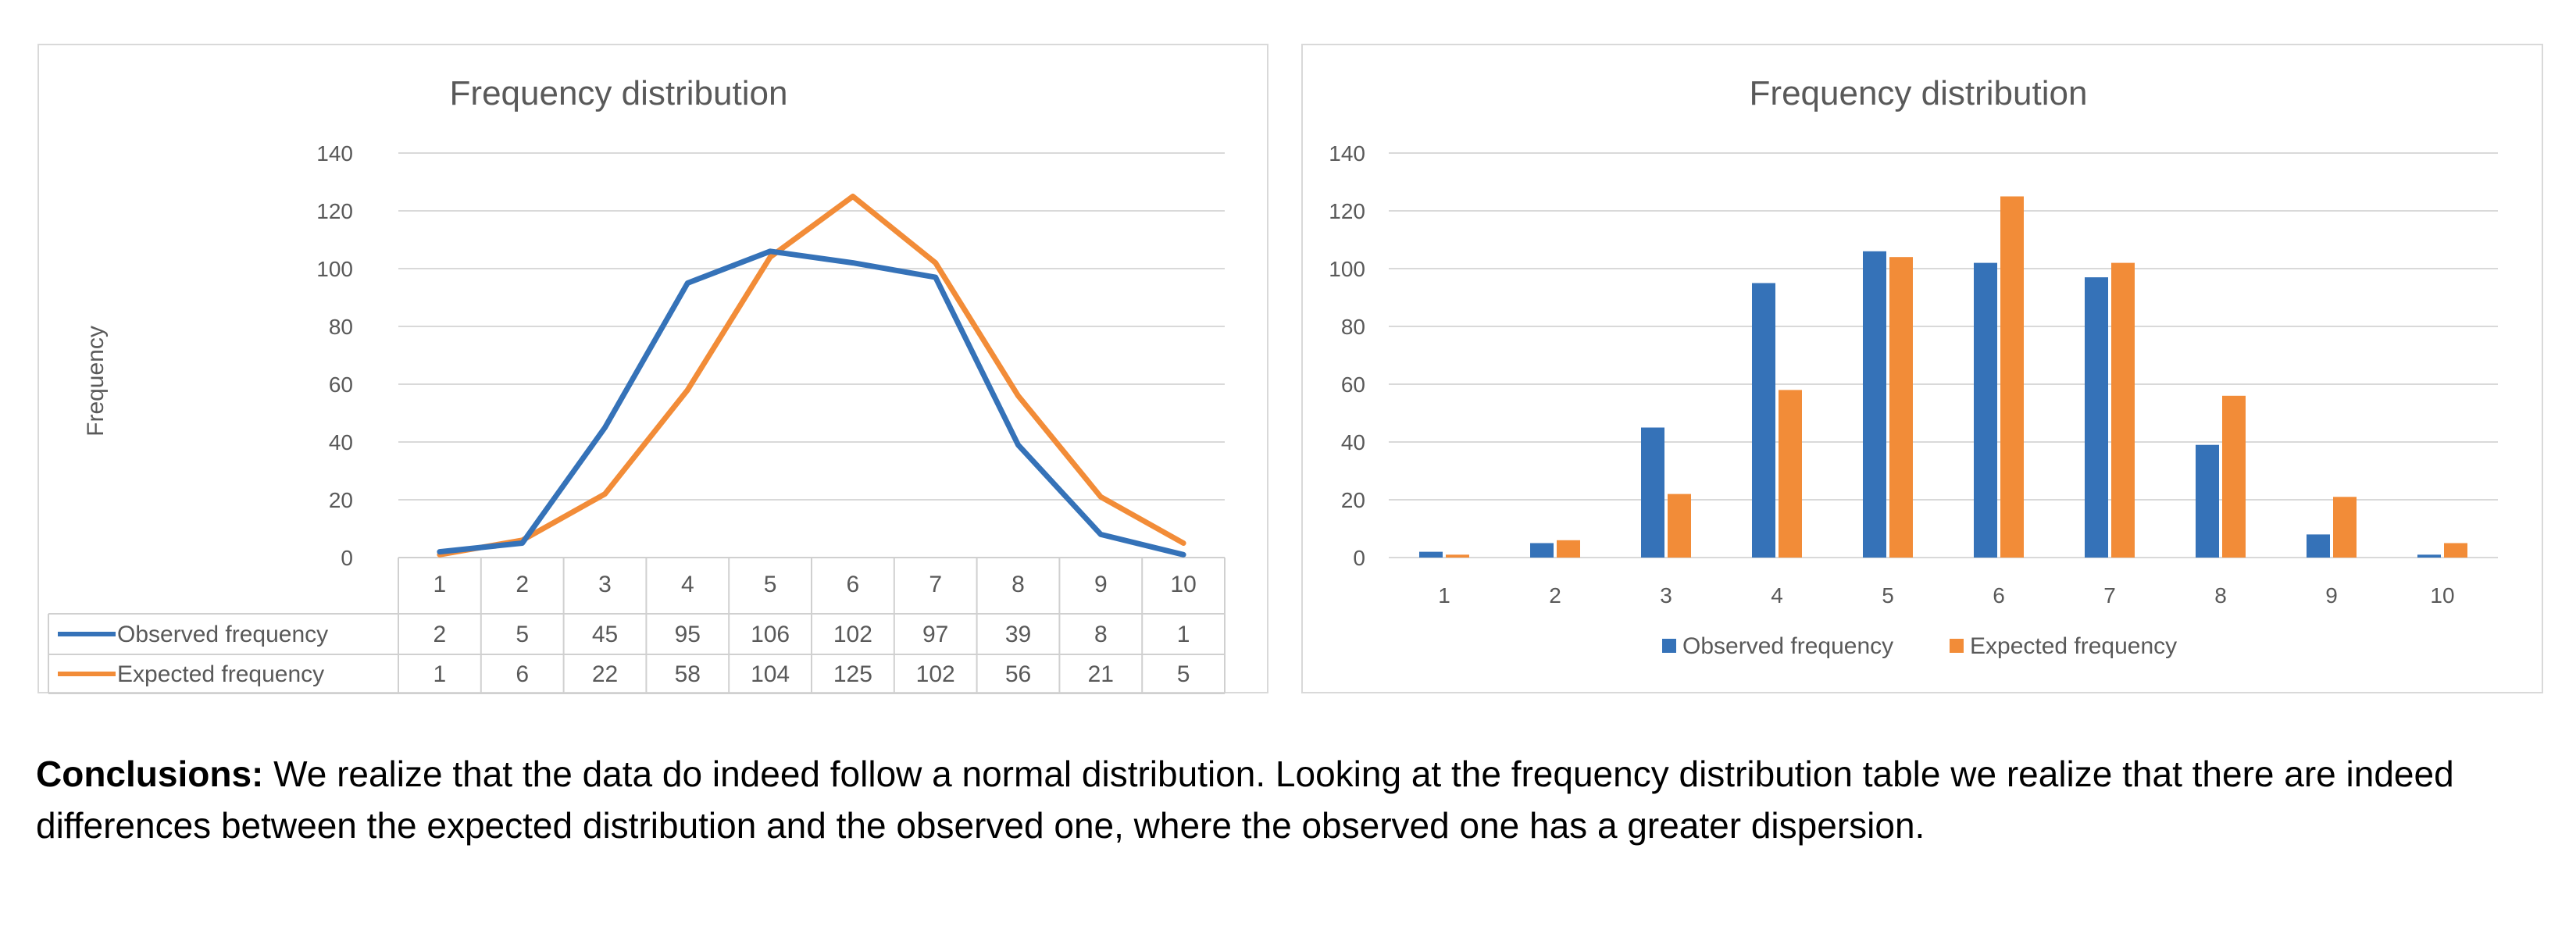 The width and height of the screenshot is (2576, 948). Describe the element at coordinates (935, 634) in the screenshot. I see `table-cell: 97` at that location.